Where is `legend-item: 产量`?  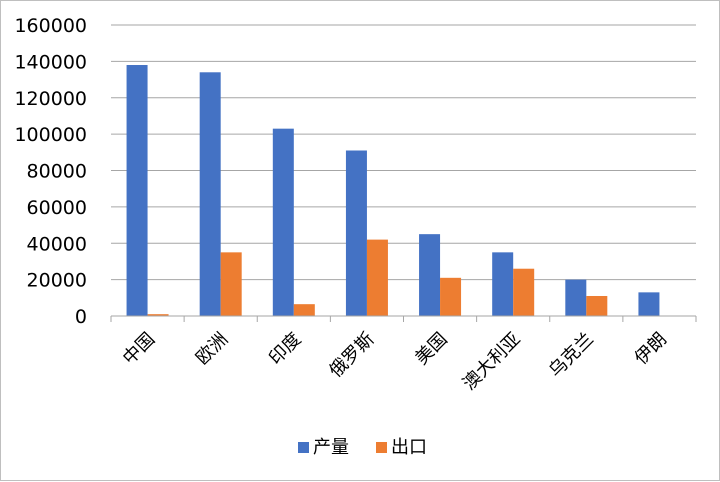 legend-item: 产量 is located at coordinates (323, 447).